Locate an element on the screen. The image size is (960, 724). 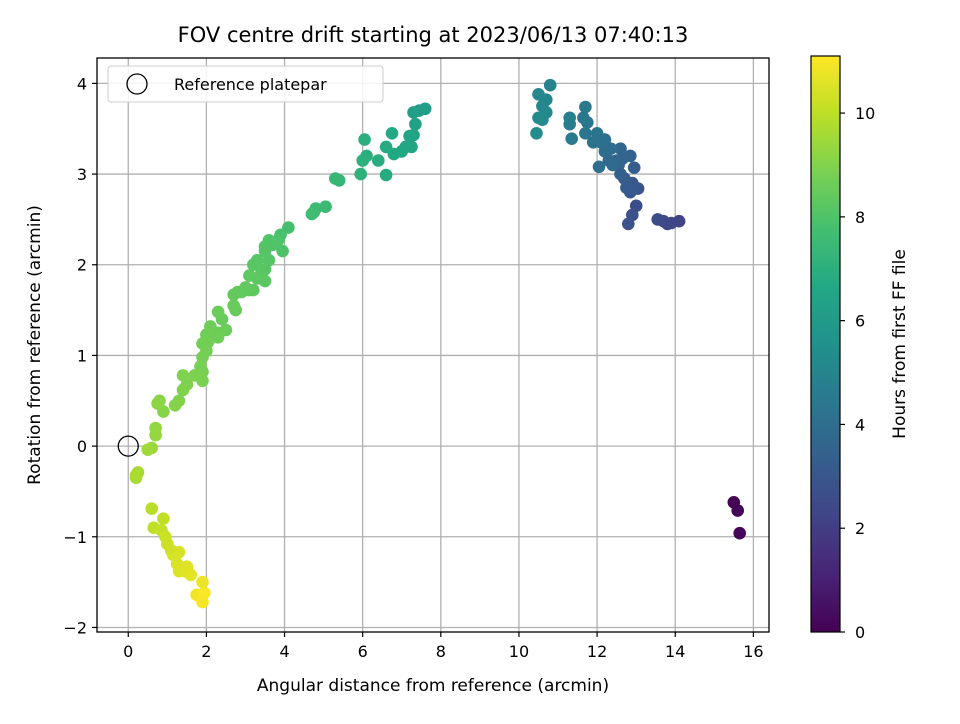
x-tick-label: 14 is located at coordinates (675, 651).